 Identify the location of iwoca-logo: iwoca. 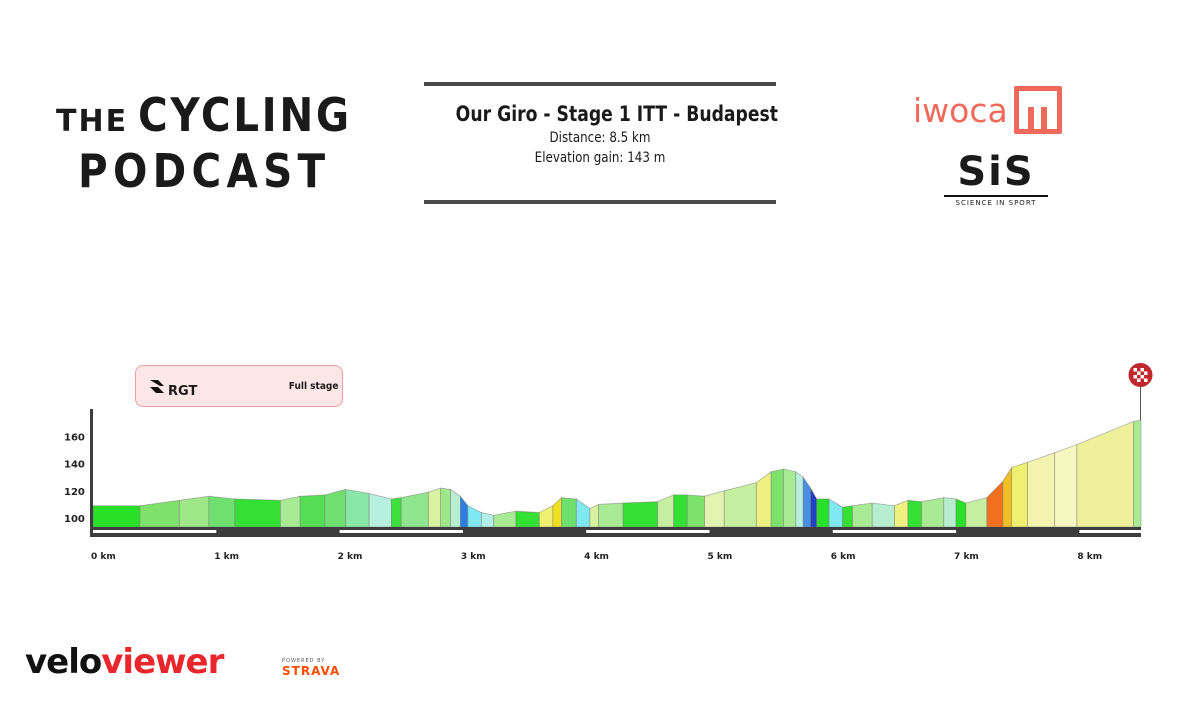
(987, 110).